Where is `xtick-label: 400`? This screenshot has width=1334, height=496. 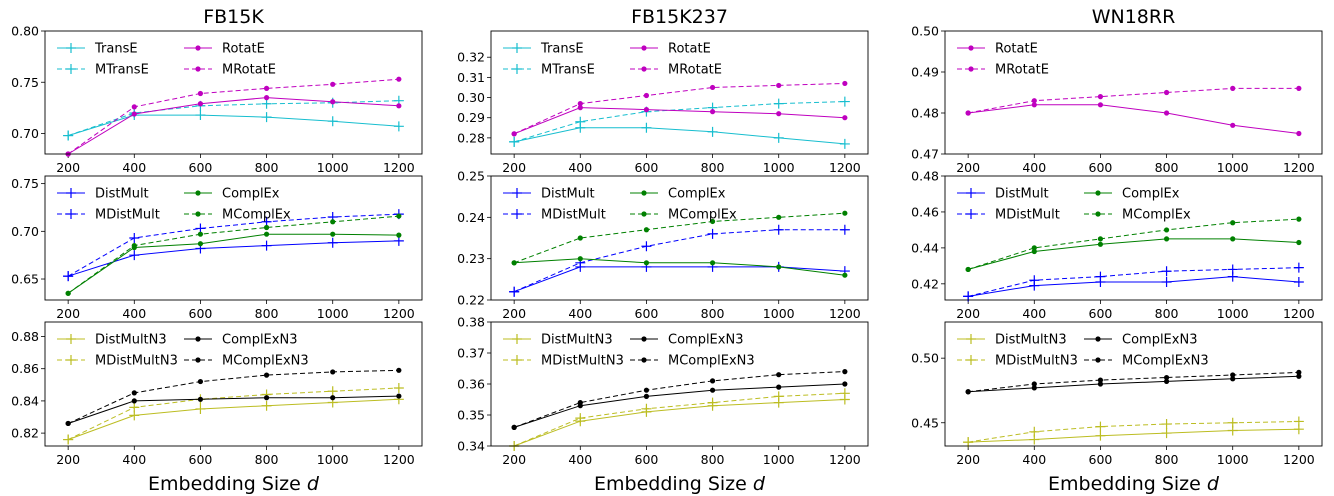 xtick-label: 400 is located at coordinates (580, 459).